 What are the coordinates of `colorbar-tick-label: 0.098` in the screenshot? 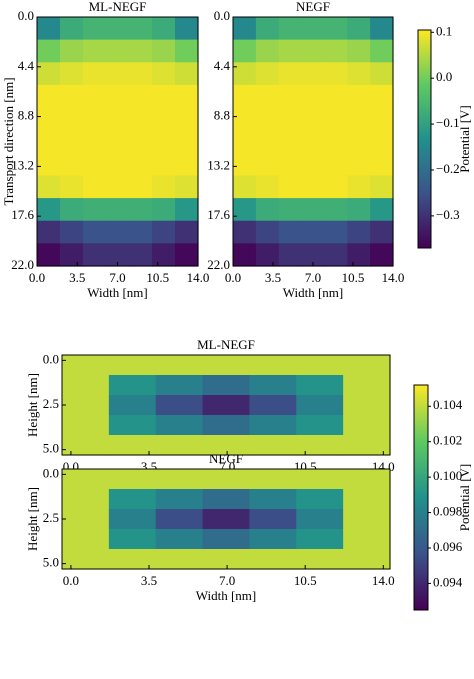 It's located at (447, 511).